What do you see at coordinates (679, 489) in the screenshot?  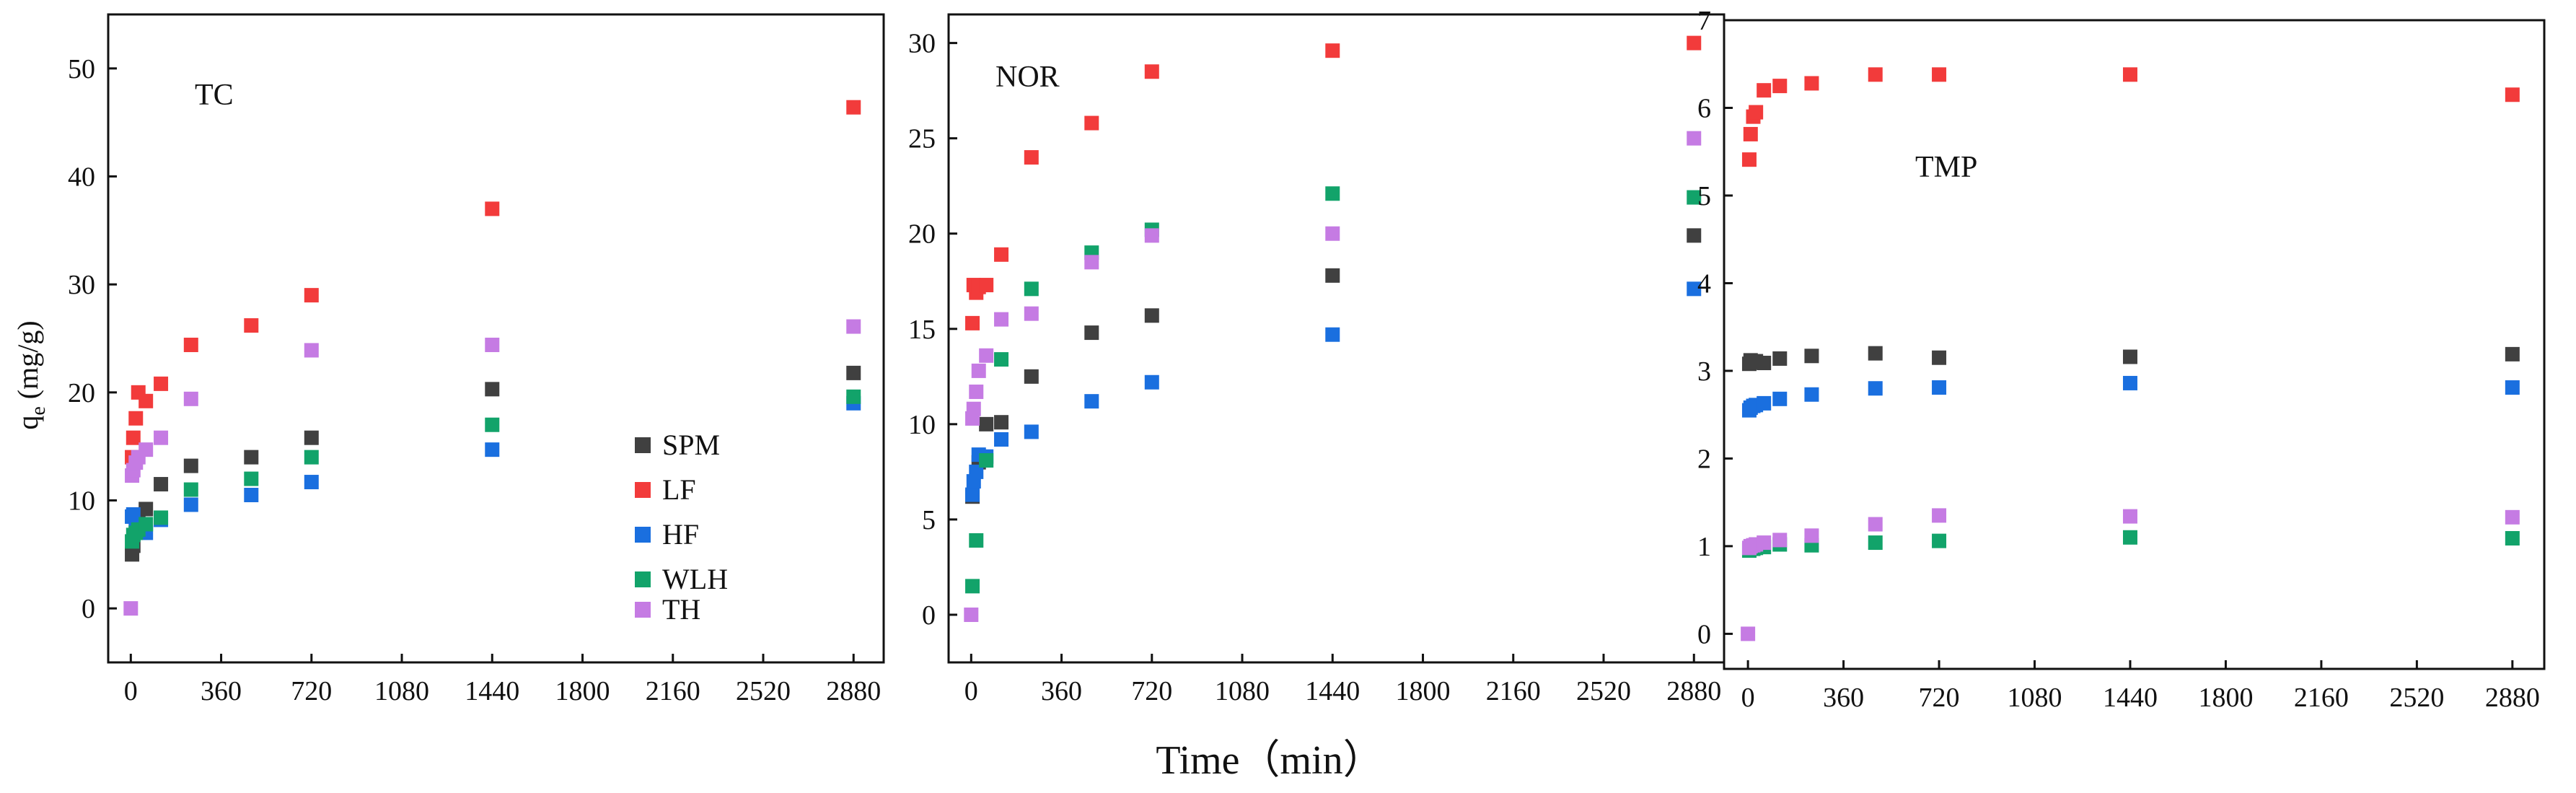 I see `legend-label-lf: LF` at bounding box center [679, 489].